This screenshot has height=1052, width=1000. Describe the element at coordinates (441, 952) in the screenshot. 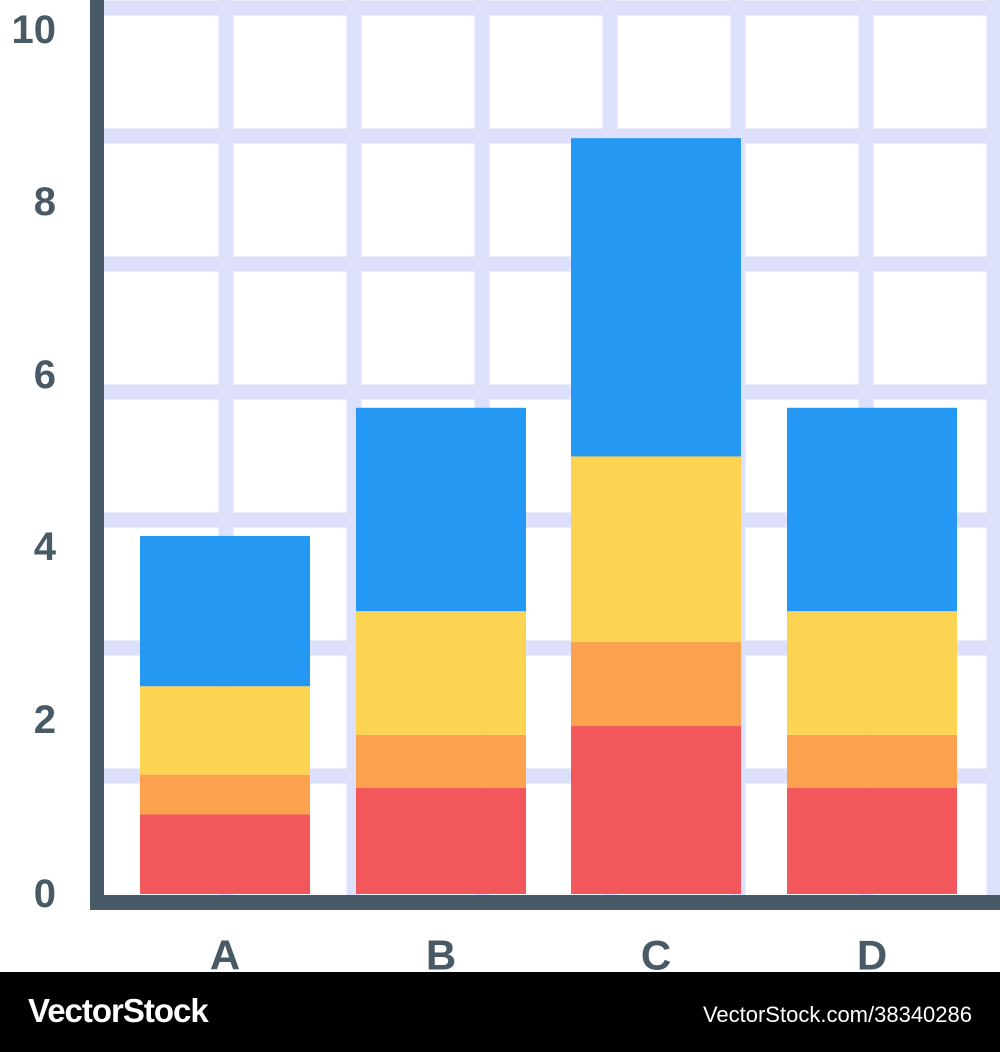

I see `x-tick-label-b: B` at that location.